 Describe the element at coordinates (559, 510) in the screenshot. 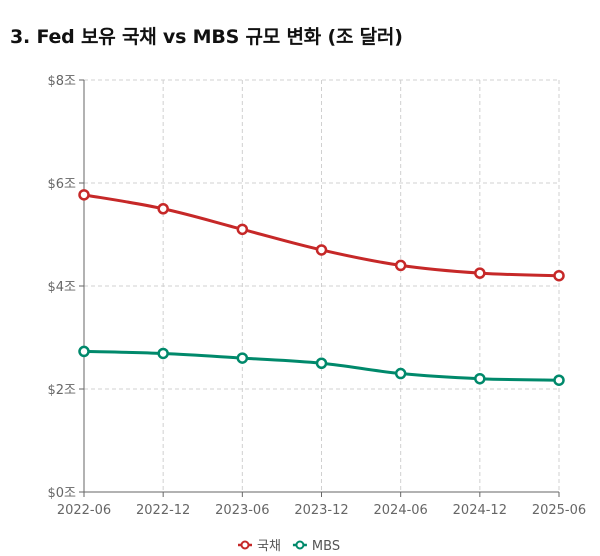

I see `x-tick-label-6: 2025-06` at that location.